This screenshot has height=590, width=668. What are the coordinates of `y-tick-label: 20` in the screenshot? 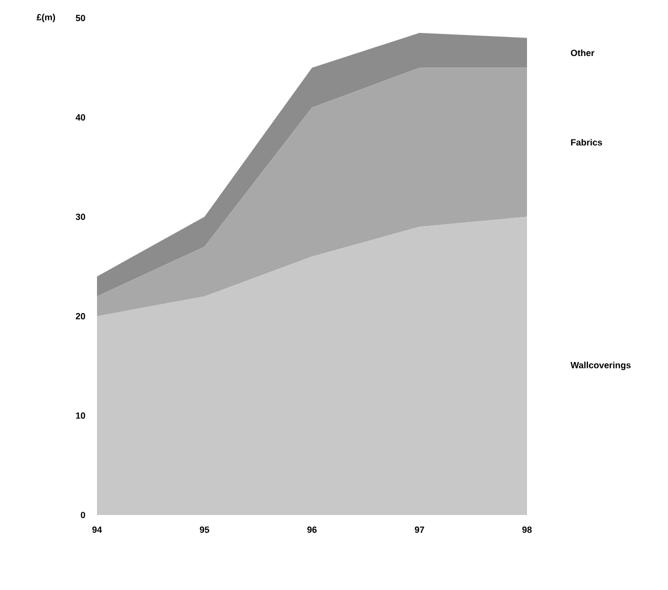 It's located at (81, 316).